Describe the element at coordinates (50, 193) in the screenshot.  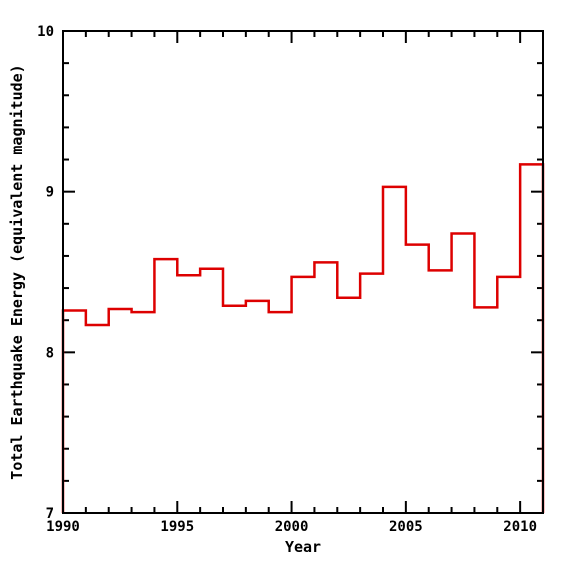
I see `y-tick-label: 9` at that location.